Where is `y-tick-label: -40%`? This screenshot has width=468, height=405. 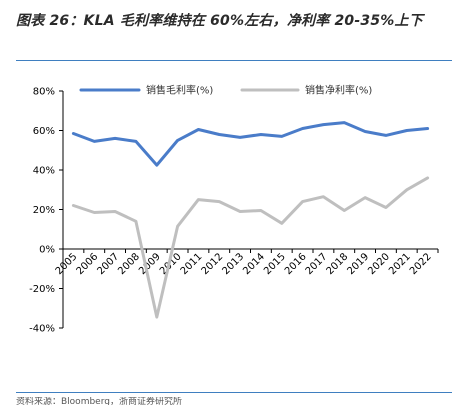 y-tick-label: -40% is located at coordinates (42, 329).